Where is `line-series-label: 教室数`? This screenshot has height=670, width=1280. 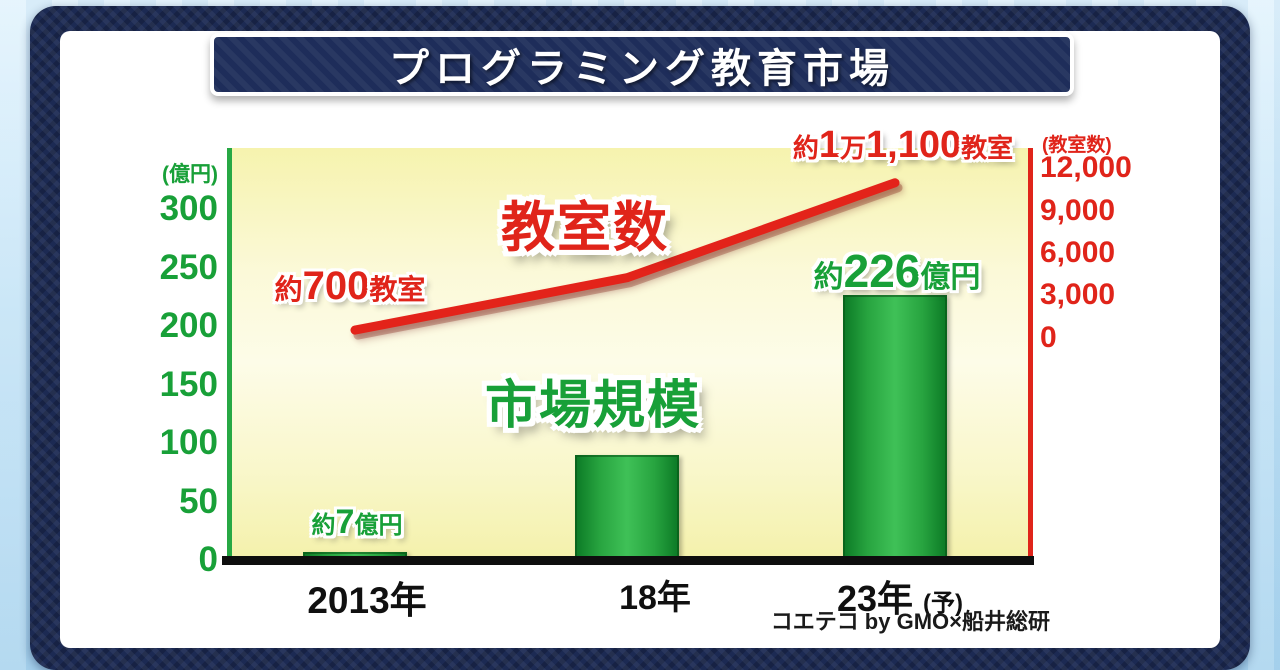
line-series-label: 教室数 is located at coordinates (585, 228).